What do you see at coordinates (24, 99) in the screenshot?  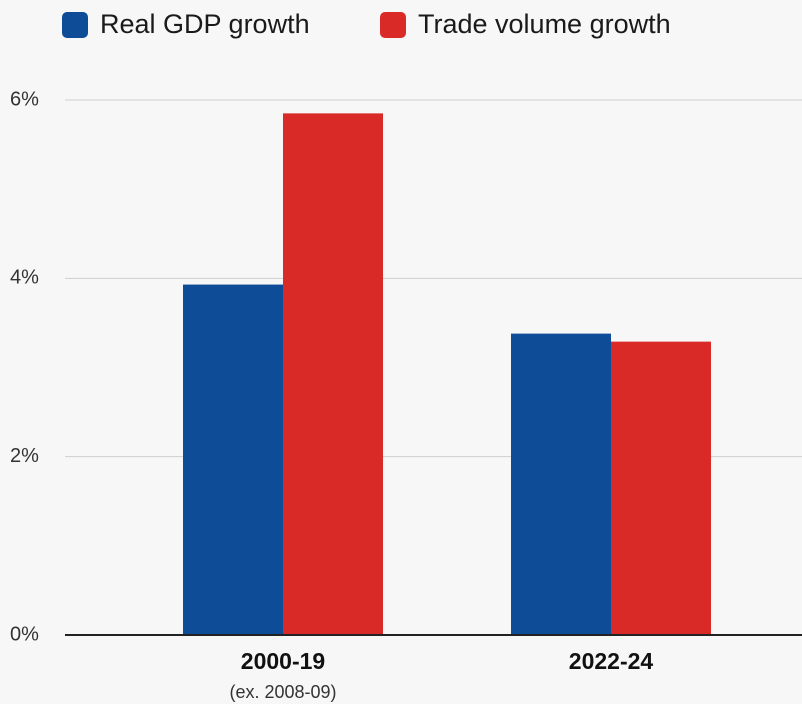 I see `y-tick-label: 6%` at bounding box center [24, 99].